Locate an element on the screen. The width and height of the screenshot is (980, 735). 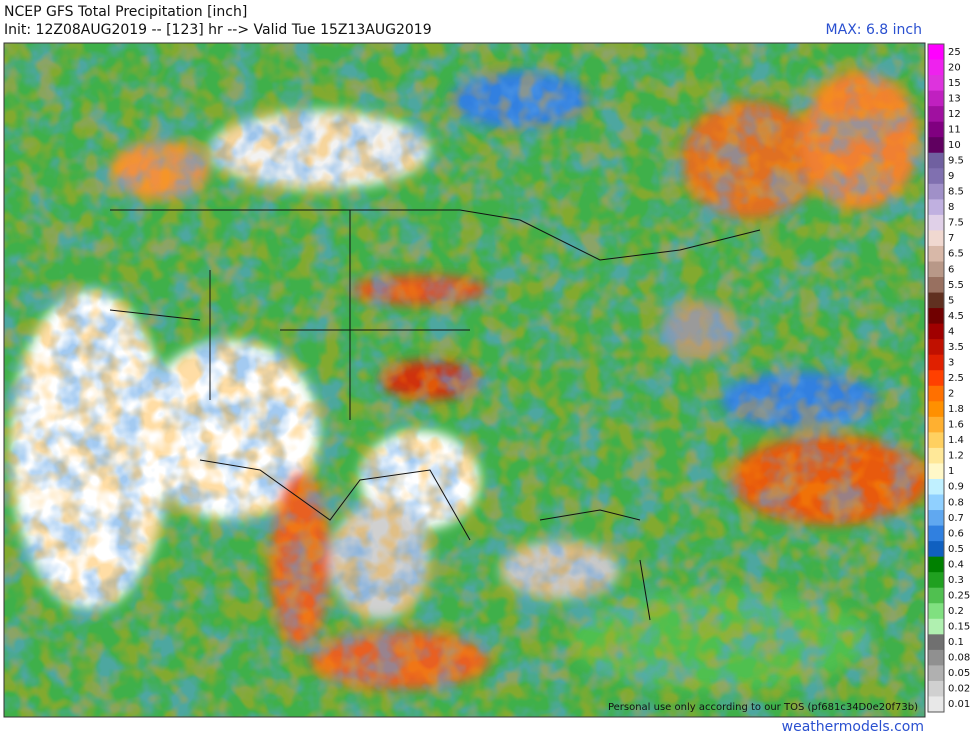
max-label: MAX: 6.8 inch is located at coordinates (874, 30).